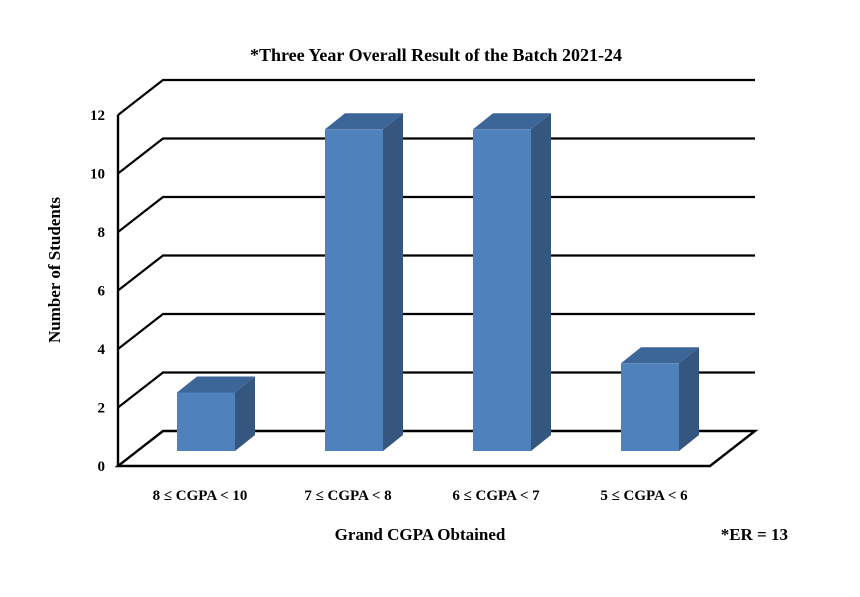  I want to click on x-category-label: 7 ≤ CGPA < 8, so click(347, 496).